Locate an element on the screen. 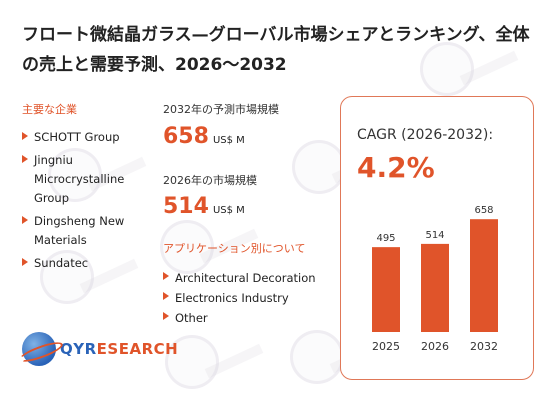  company-name: Dingsheng New Materials is located at coordinates (79, 230).